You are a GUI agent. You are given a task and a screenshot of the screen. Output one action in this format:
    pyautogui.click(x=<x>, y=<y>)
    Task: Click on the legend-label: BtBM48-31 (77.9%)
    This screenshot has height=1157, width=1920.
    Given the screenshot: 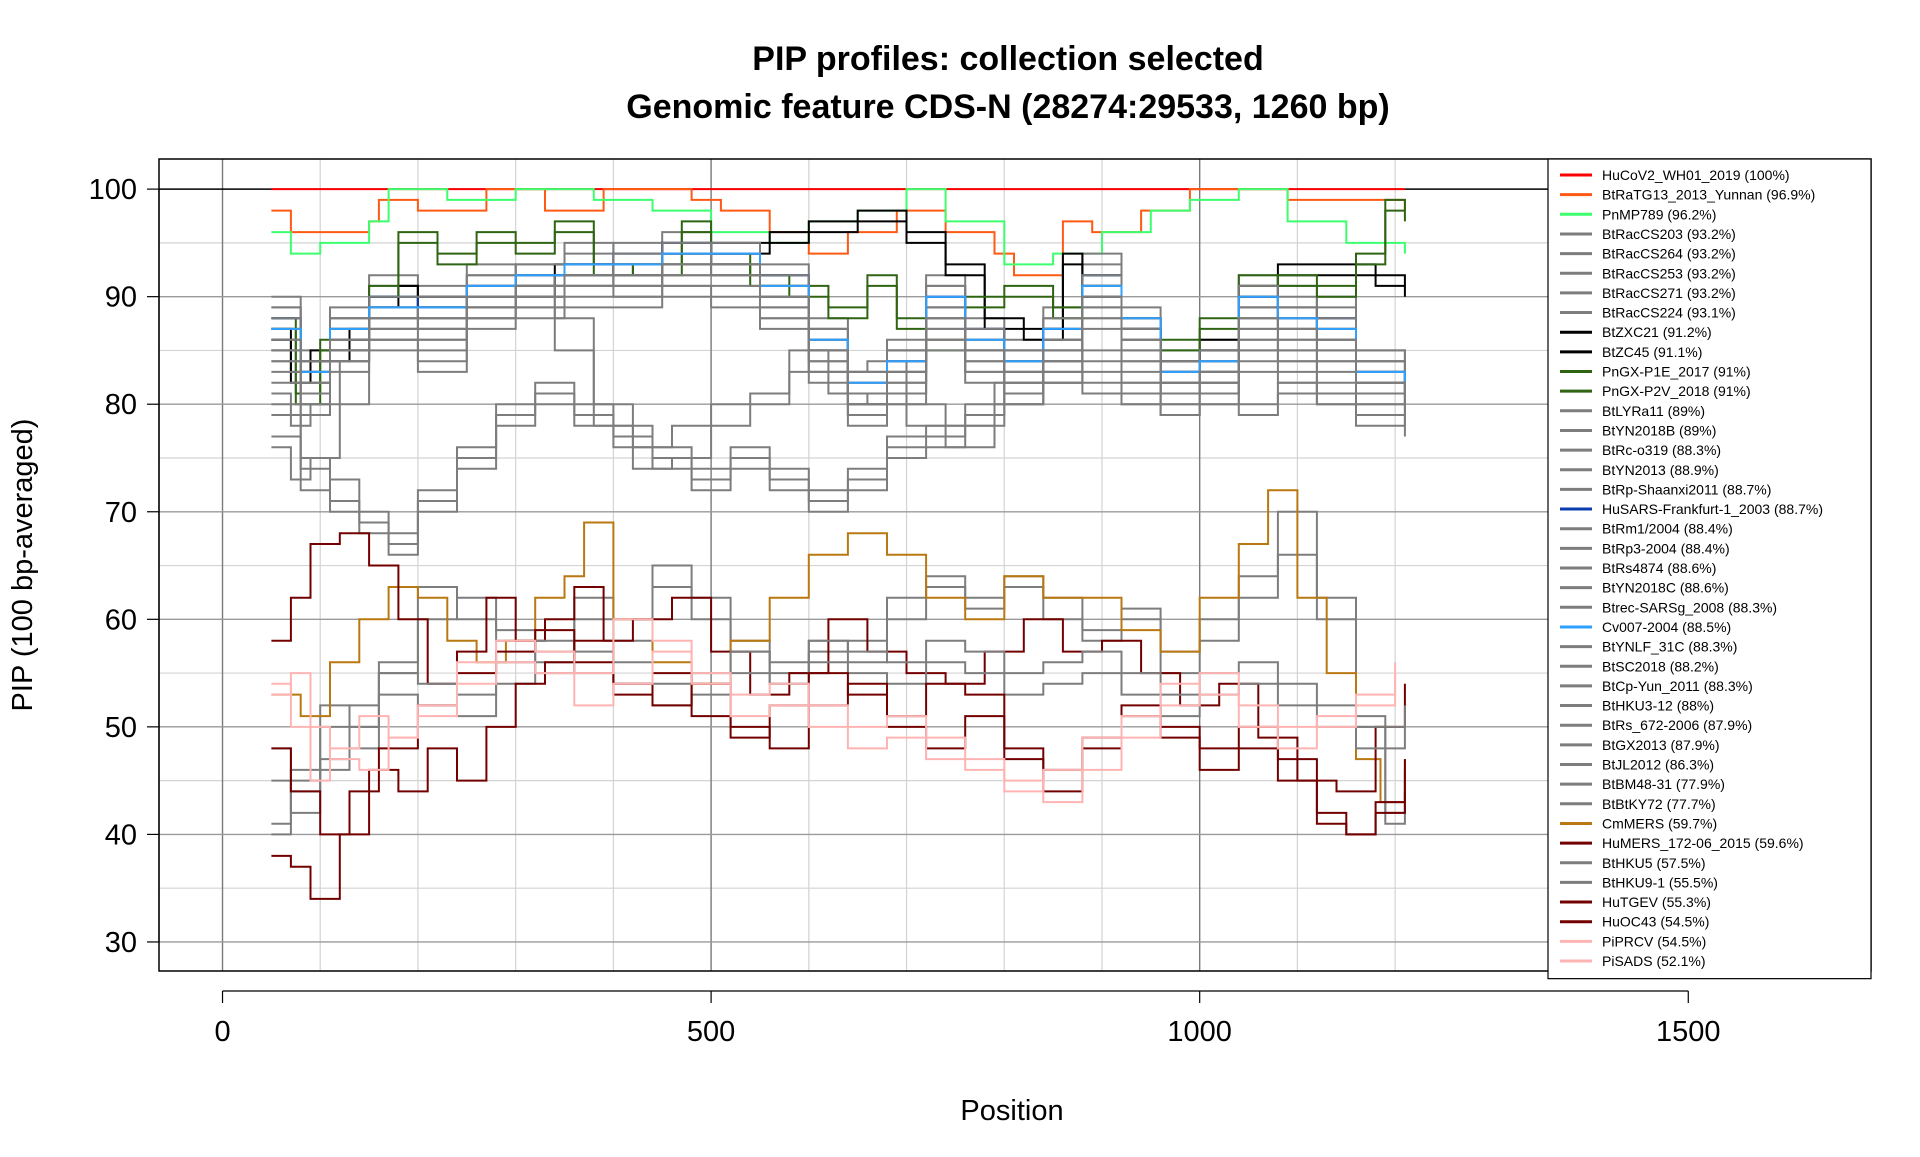 What is the action you would take?
    pyautogui.click(x=1663, y=784)
    